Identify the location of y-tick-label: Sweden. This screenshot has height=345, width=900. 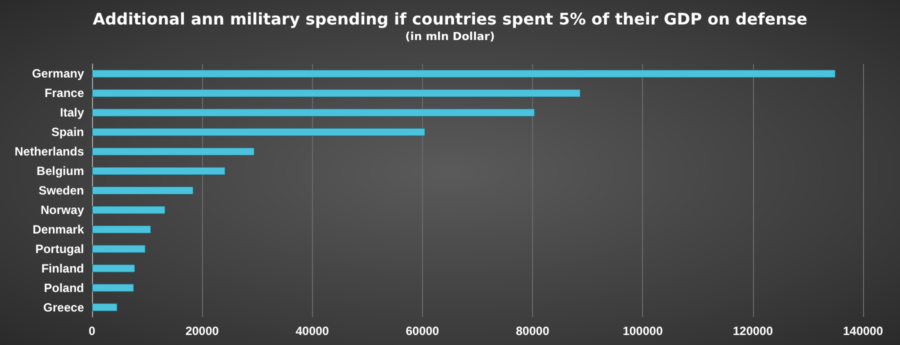
(61, 191).